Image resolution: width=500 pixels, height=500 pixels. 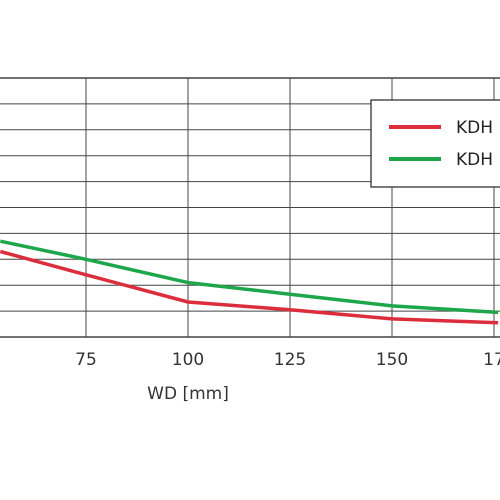 What do you see at coordinates (392, 360) in the screenshot?
I see `x-tick-label: 150` at bounding box center [392, 360].